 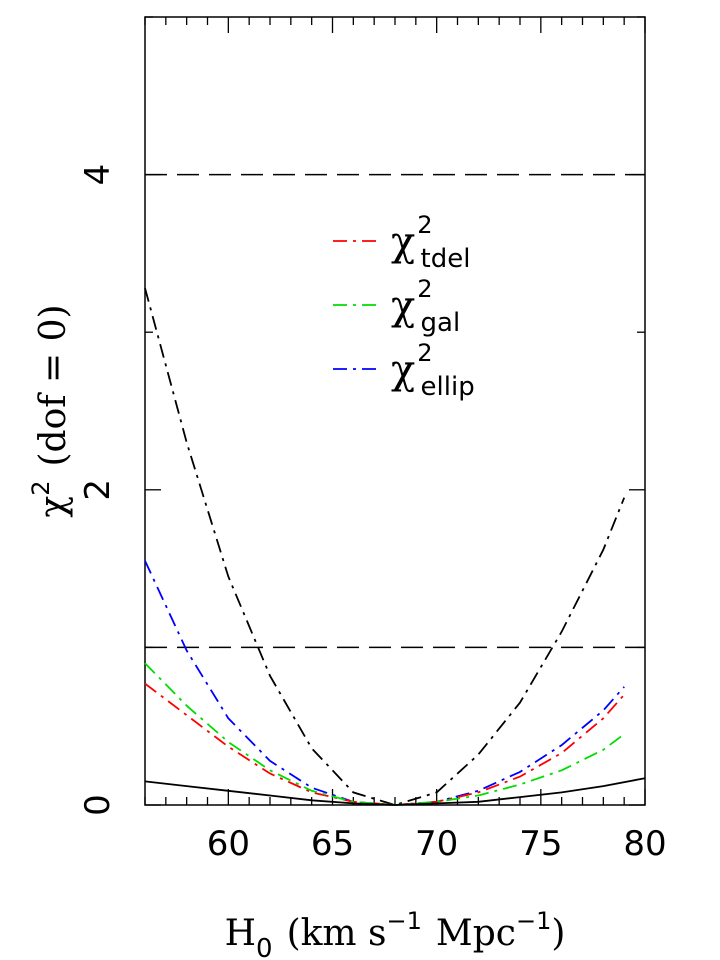 I want to click on x-tick-label: 80, so click(x=644, y=844).